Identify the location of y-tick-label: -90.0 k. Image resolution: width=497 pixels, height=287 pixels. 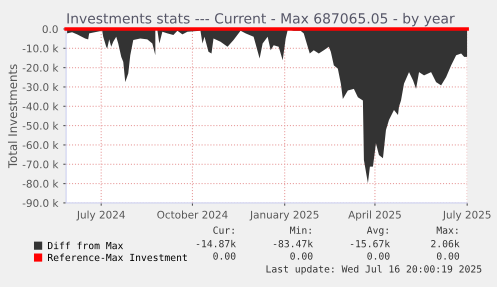
(40, 203).